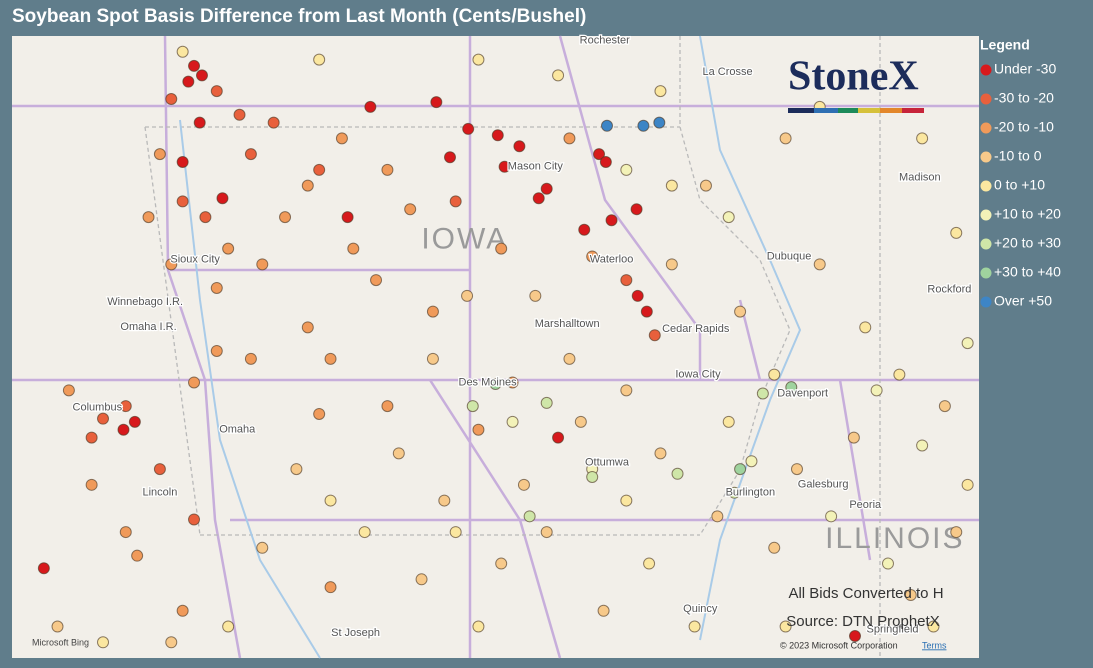 The width and height of the screenshot is (1093, 668). Describe the element at coordinates (862, 621) in the screenshot. I see `note: Source: DTN ProphetX` at that location.